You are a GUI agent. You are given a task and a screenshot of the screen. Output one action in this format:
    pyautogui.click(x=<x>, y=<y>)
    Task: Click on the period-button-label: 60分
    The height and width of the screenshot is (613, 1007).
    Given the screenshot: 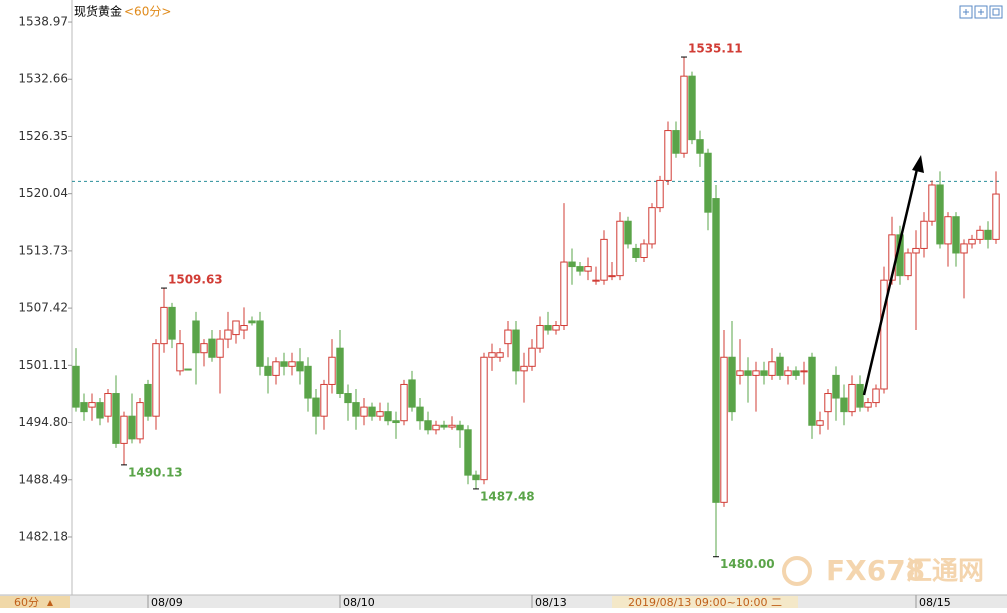 What is the action you would take?
    pyautogui.click(x=26, y=602)
    